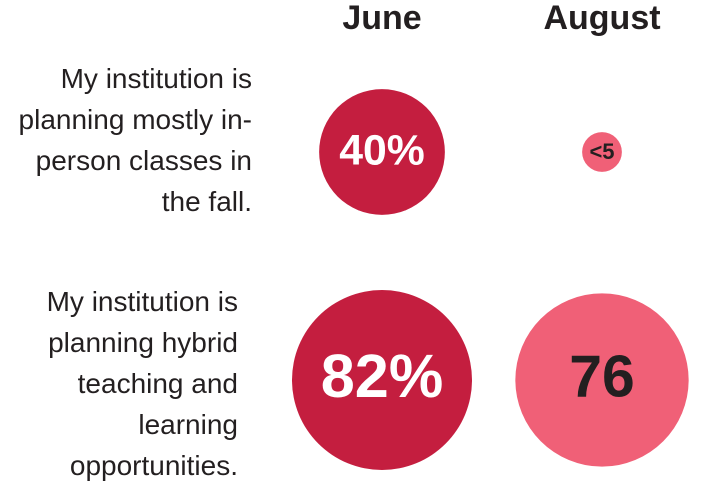 Image resolution: width=706 pixels, height=491 pixels. I want to click on value-label: 40%, so click(382, 150).